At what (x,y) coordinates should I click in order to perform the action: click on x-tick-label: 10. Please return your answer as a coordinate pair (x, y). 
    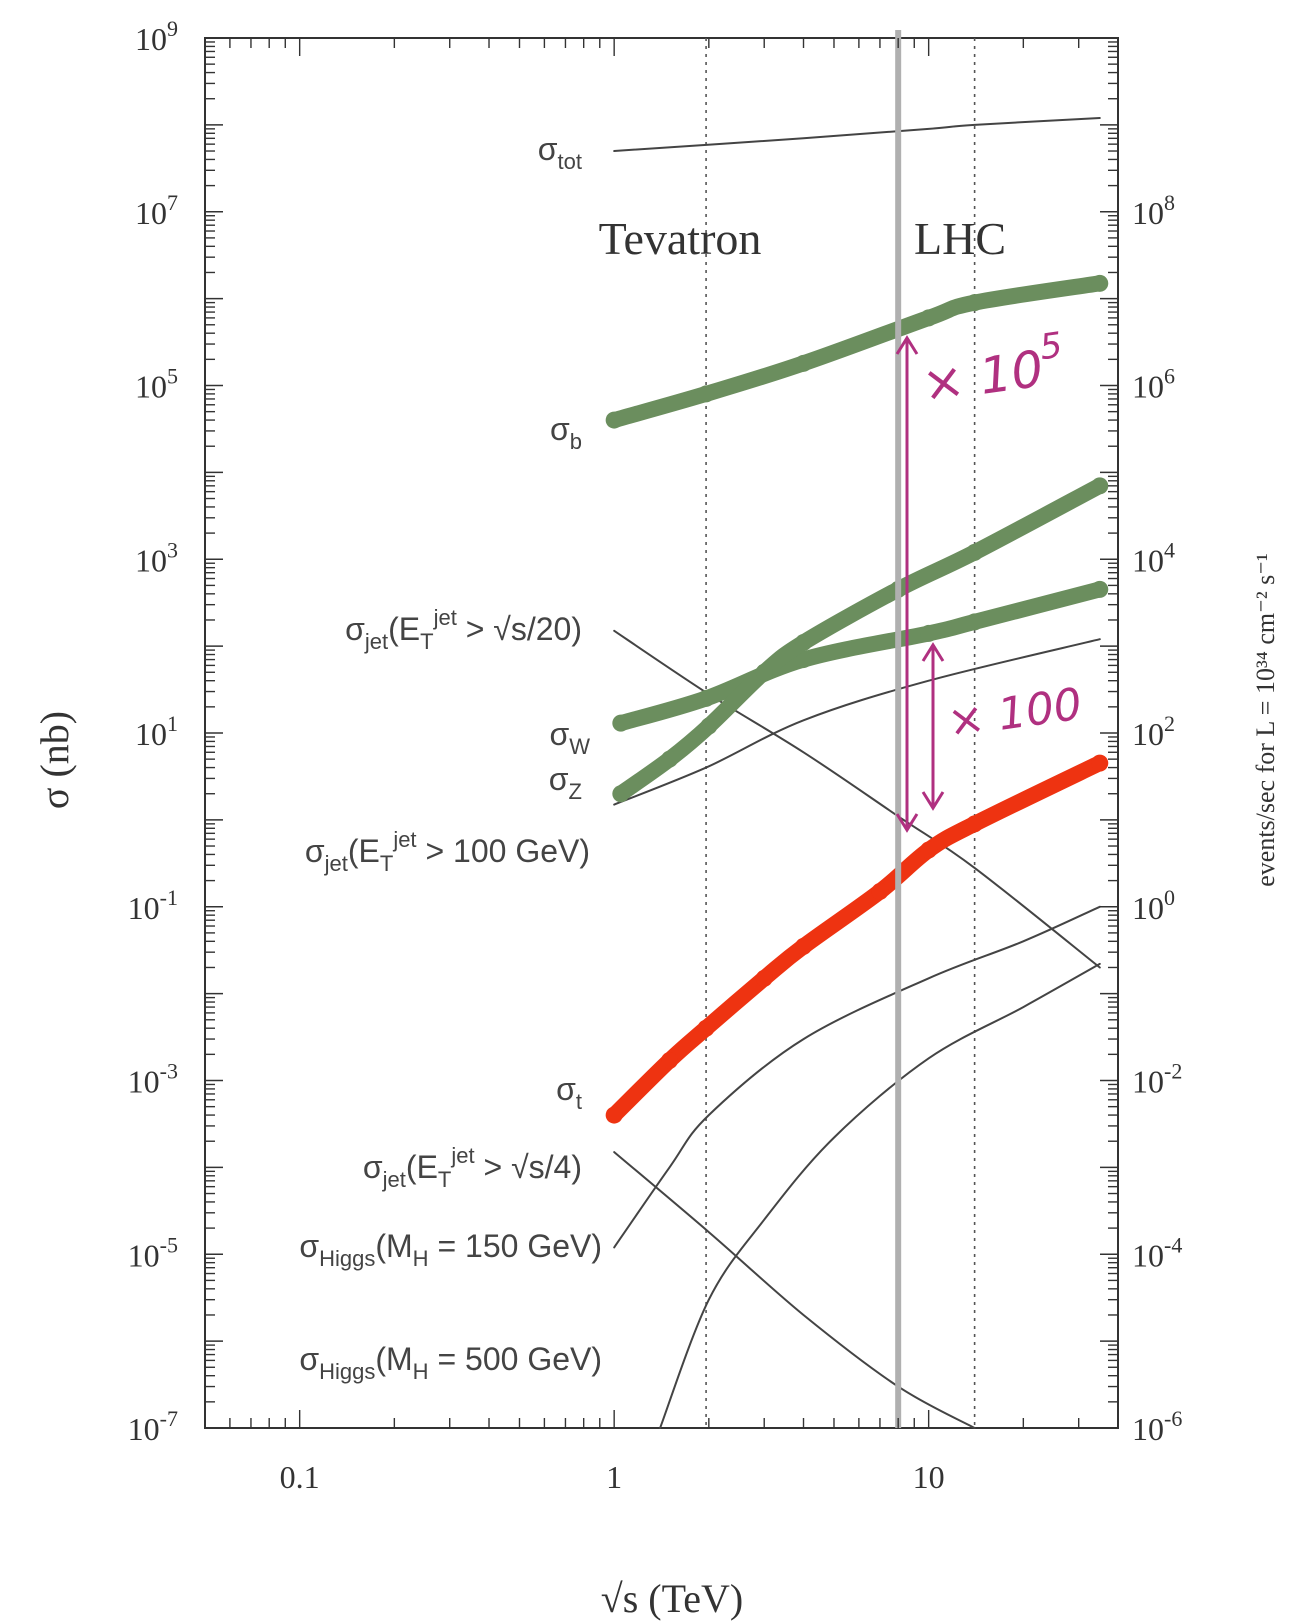
    Looking at the image, I should click on (929, 1477).